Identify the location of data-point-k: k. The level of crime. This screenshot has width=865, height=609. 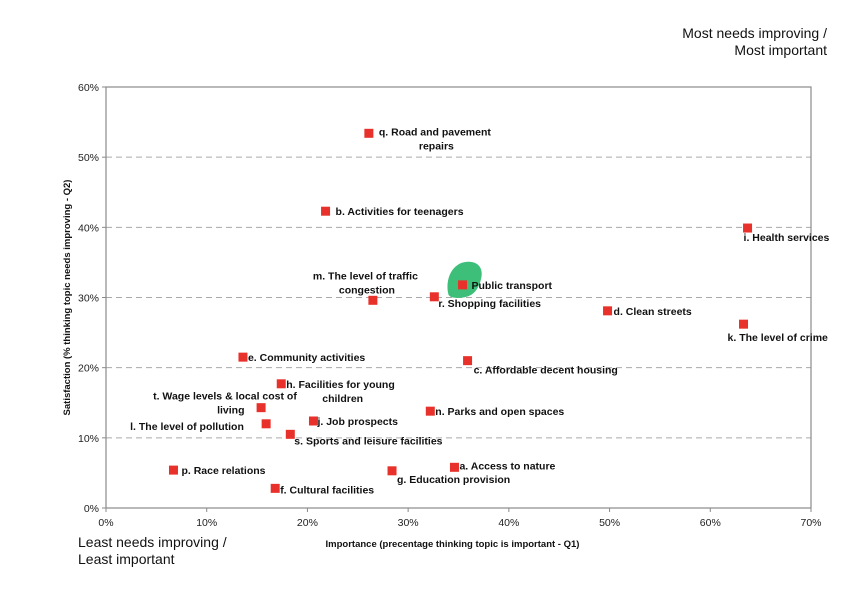
(778, 332).